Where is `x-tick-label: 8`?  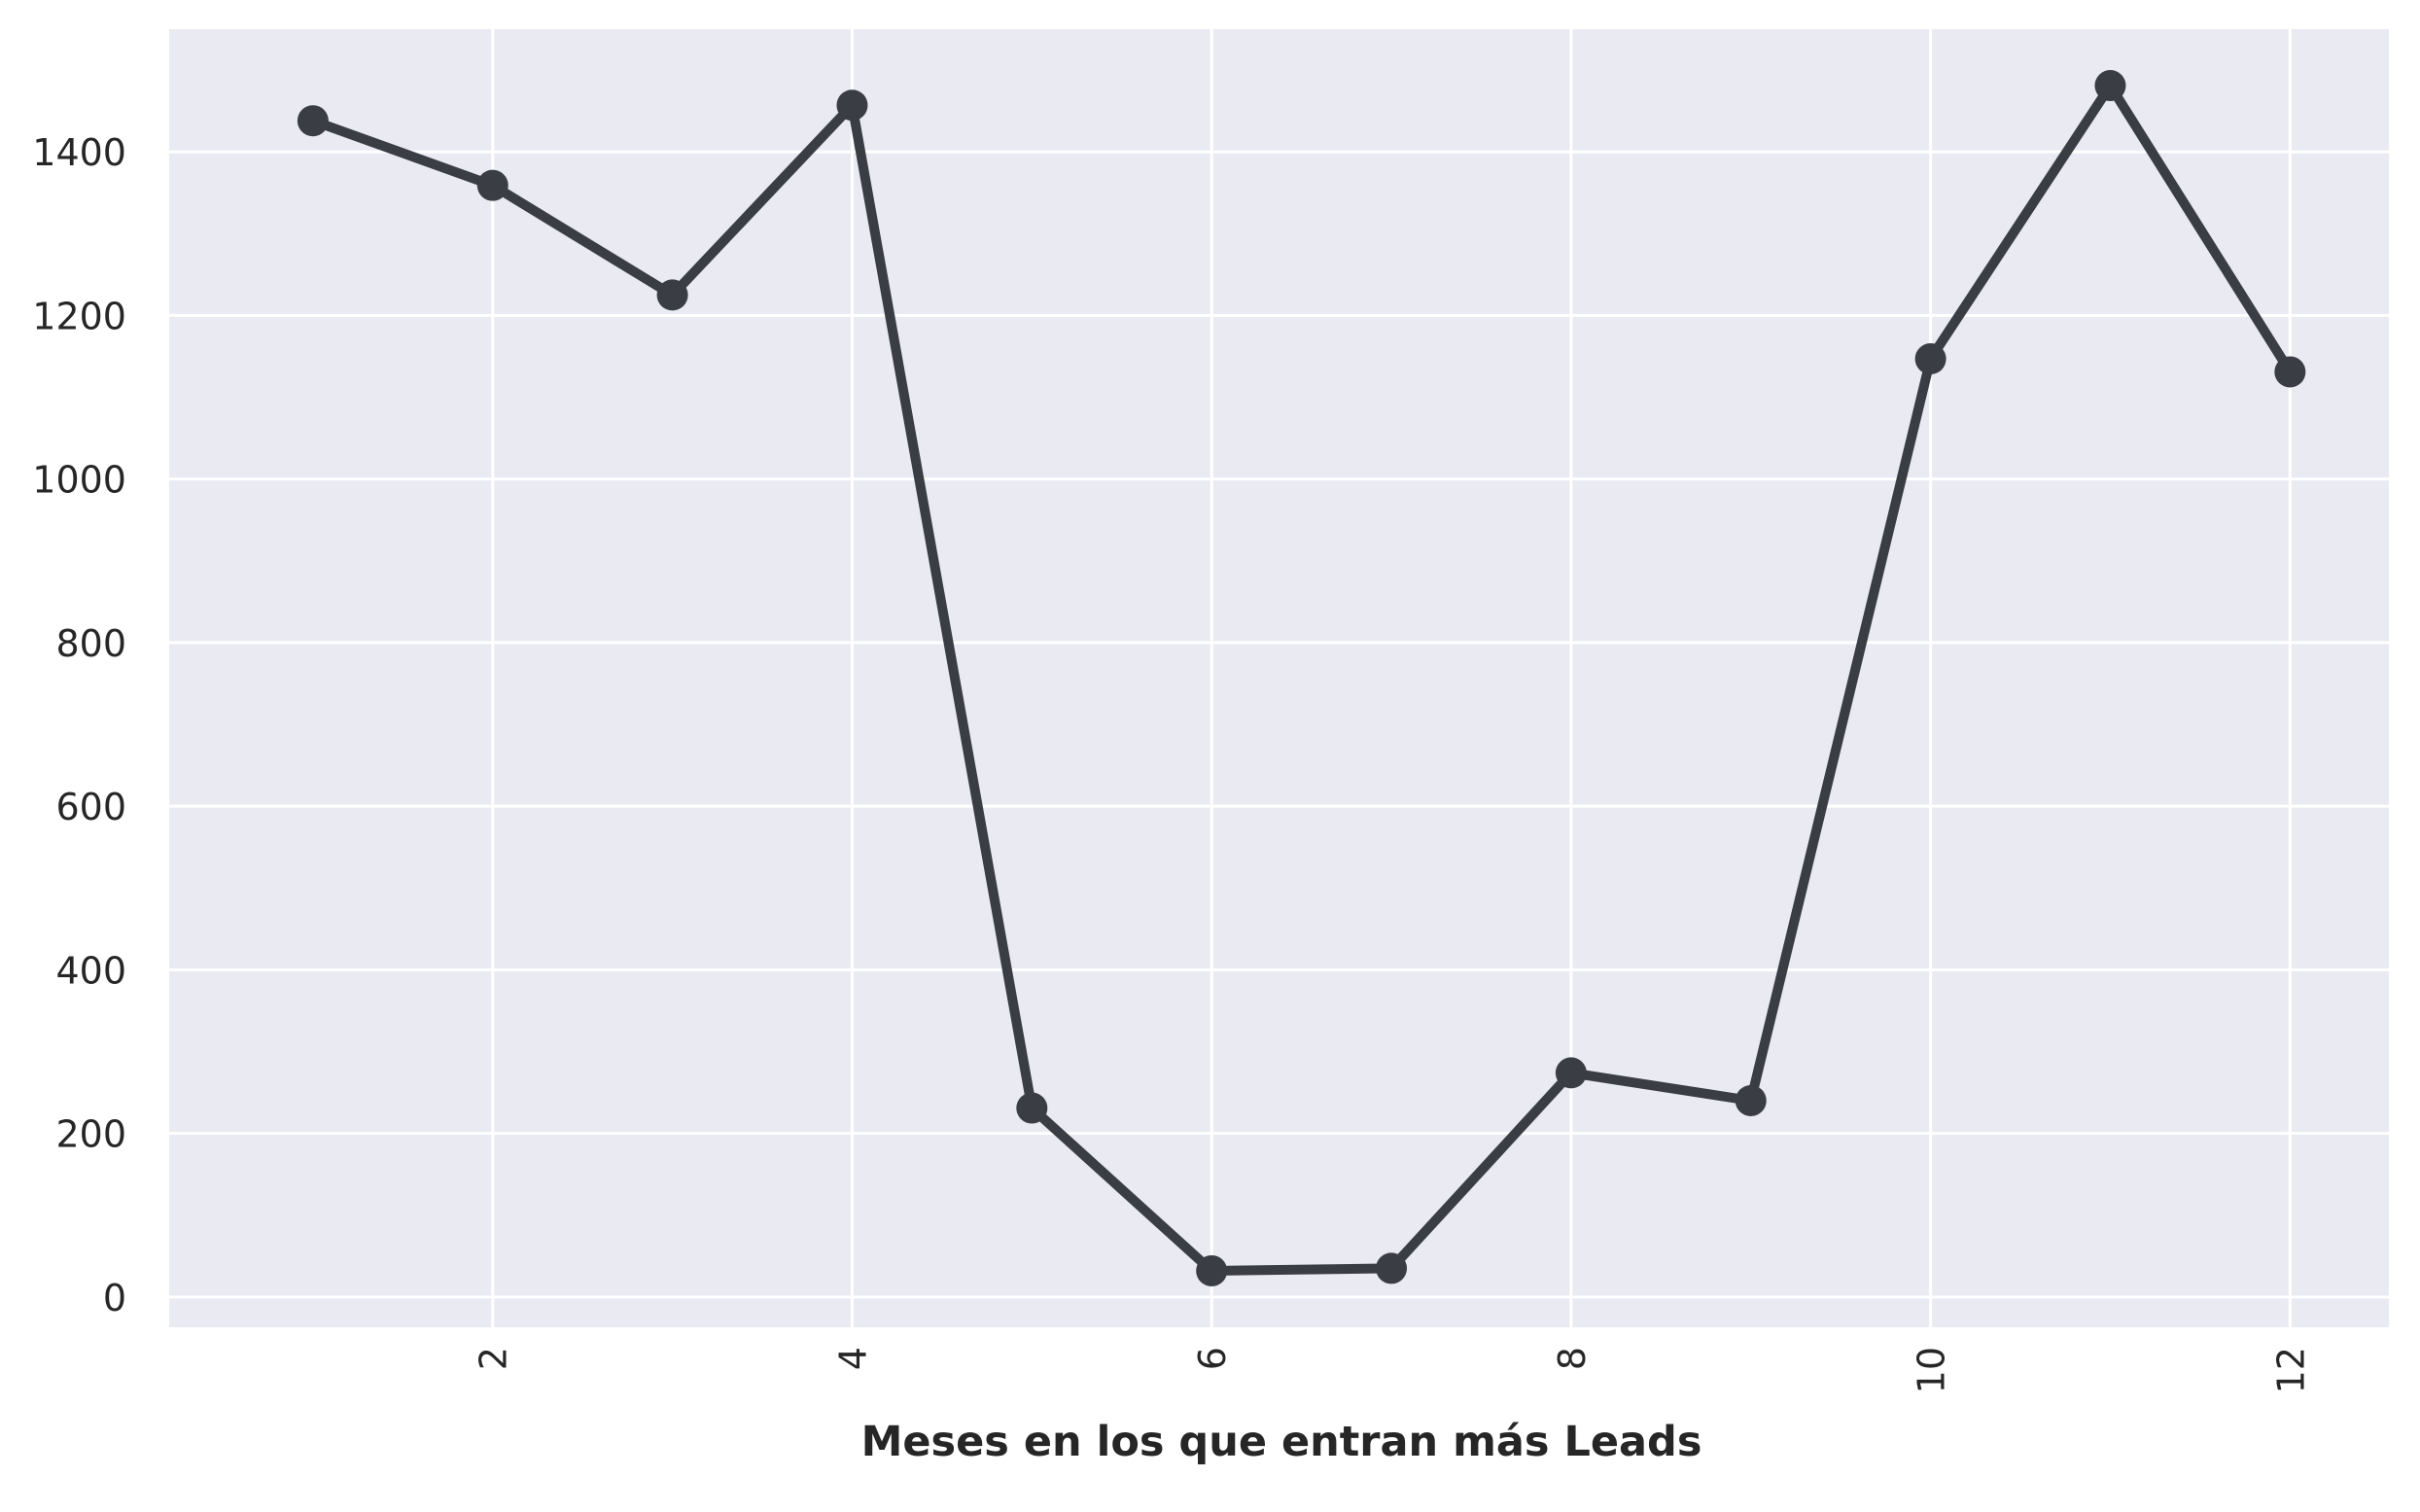
x-tick-label: 8 is located at coordinates (1572, 1358).